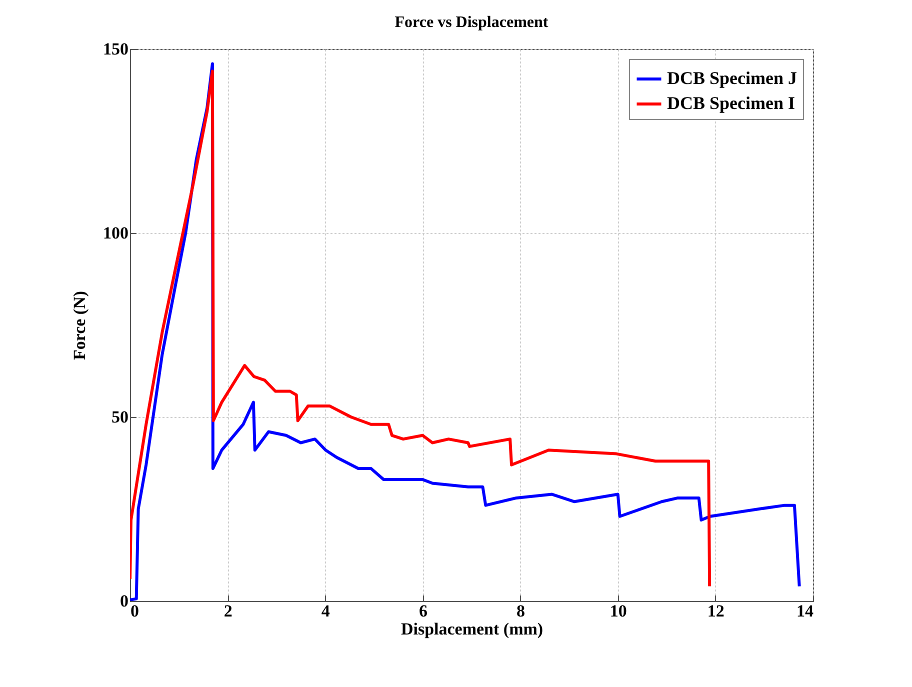  Describe the element at coordinates (731, 103) in the screenshot. I see `legend-label: DCB Specimen I` at that location.